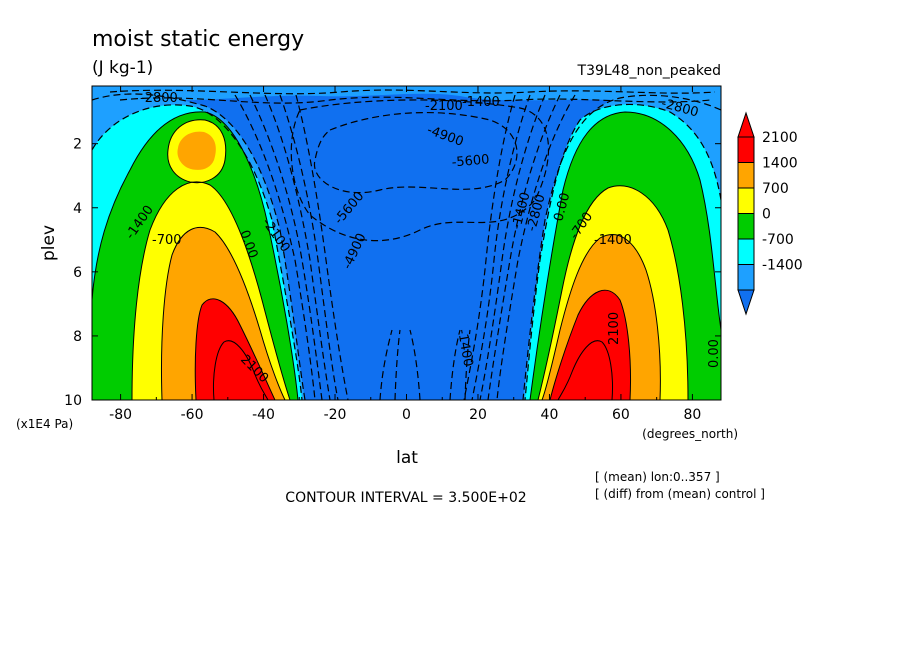  Describe the element at coordinates (120, 415) in the screenshot. I see `x-tick-label: -80` at that location.